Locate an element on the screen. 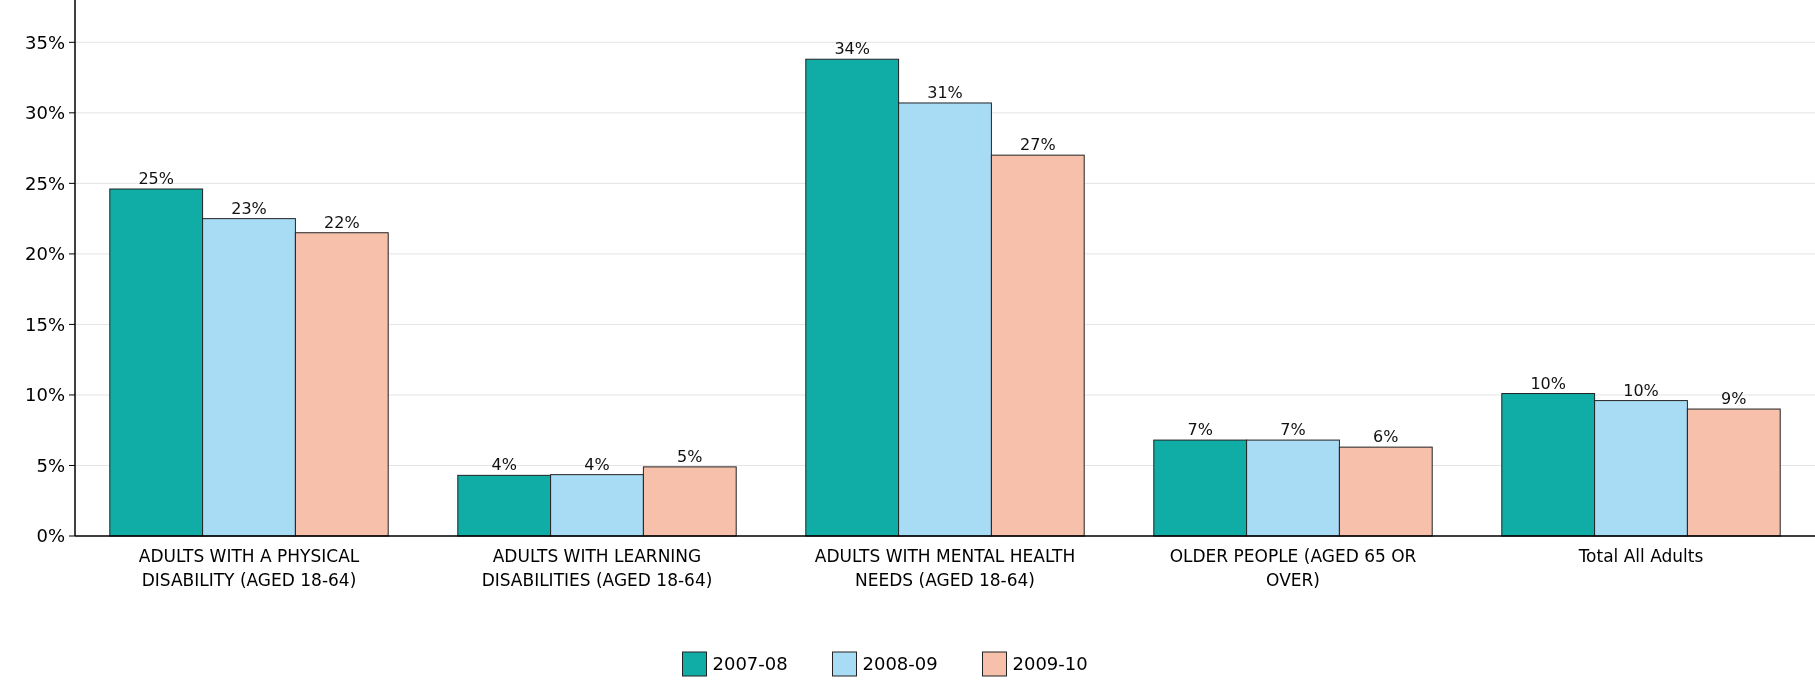 The width and height of the screenshot is (1815, 692). data-label: 34% is located at coordinates (852, 49).